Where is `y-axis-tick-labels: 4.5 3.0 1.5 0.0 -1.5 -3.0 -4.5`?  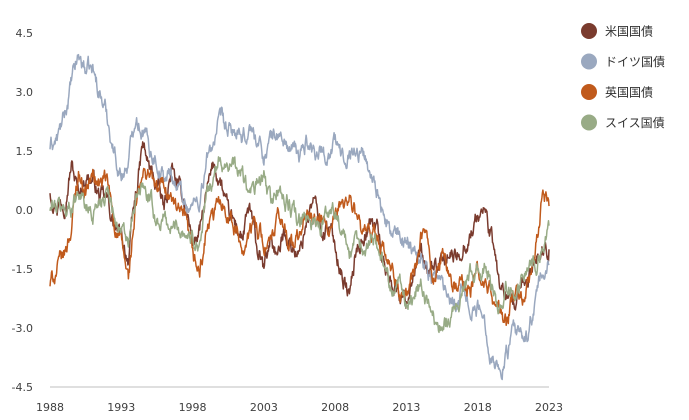
y-axis-tick-labels: 4.5 3.0 1.5 0.0 -1.5 -3.0 -4.5 is located at coordinates (22, 210).